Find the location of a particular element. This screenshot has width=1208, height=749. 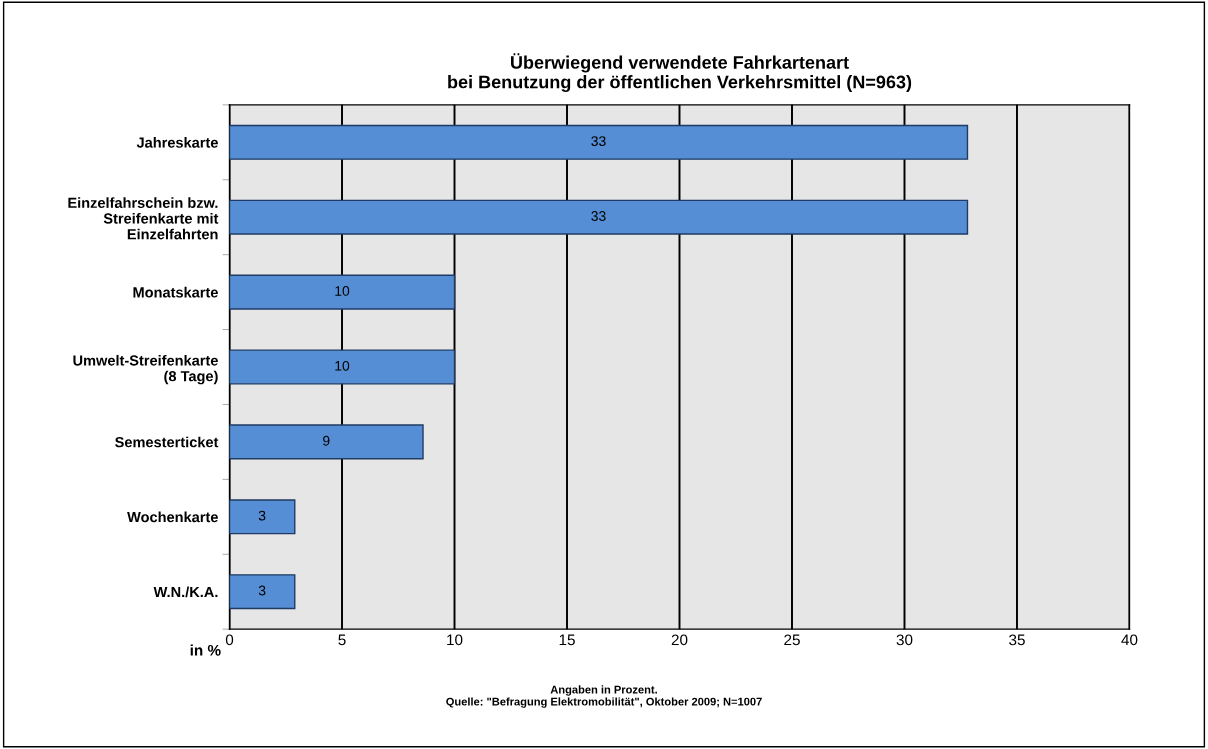

y-tick-label: Monatskarte is located at coordinates (175, 292).